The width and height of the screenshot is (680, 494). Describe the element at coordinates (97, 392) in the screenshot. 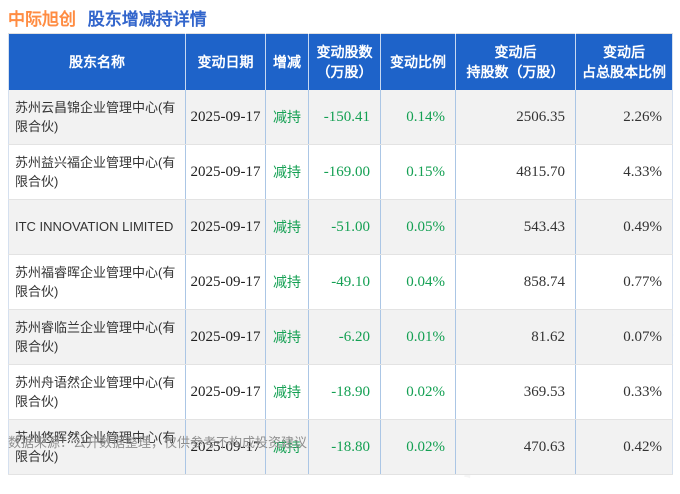

I see `shareholder-name: 苏州舟语然企业管理中心(有限合伙)` at that location.